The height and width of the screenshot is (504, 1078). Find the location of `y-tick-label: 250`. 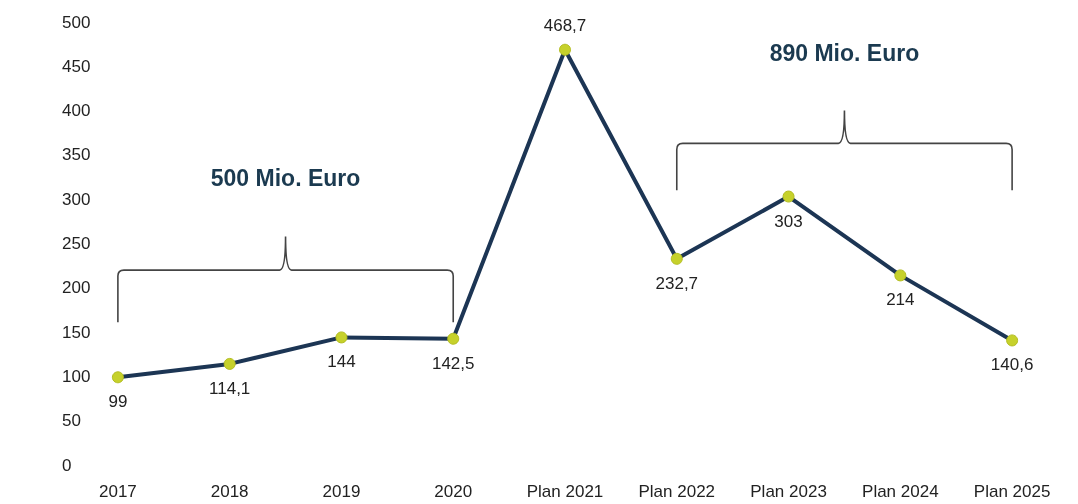

y-tick-label: 250 is located at coordinates (76, 243).